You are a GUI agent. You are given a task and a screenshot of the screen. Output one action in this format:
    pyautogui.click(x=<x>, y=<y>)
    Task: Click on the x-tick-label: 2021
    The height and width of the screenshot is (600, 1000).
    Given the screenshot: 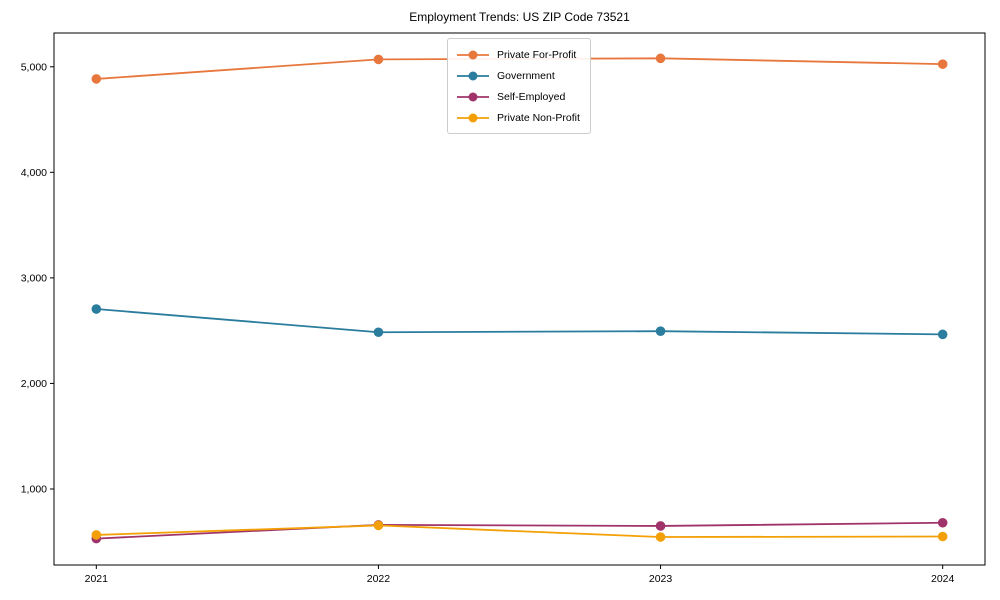 What is the action you would take?
    pyautogui.click(x=97, y=579)
    